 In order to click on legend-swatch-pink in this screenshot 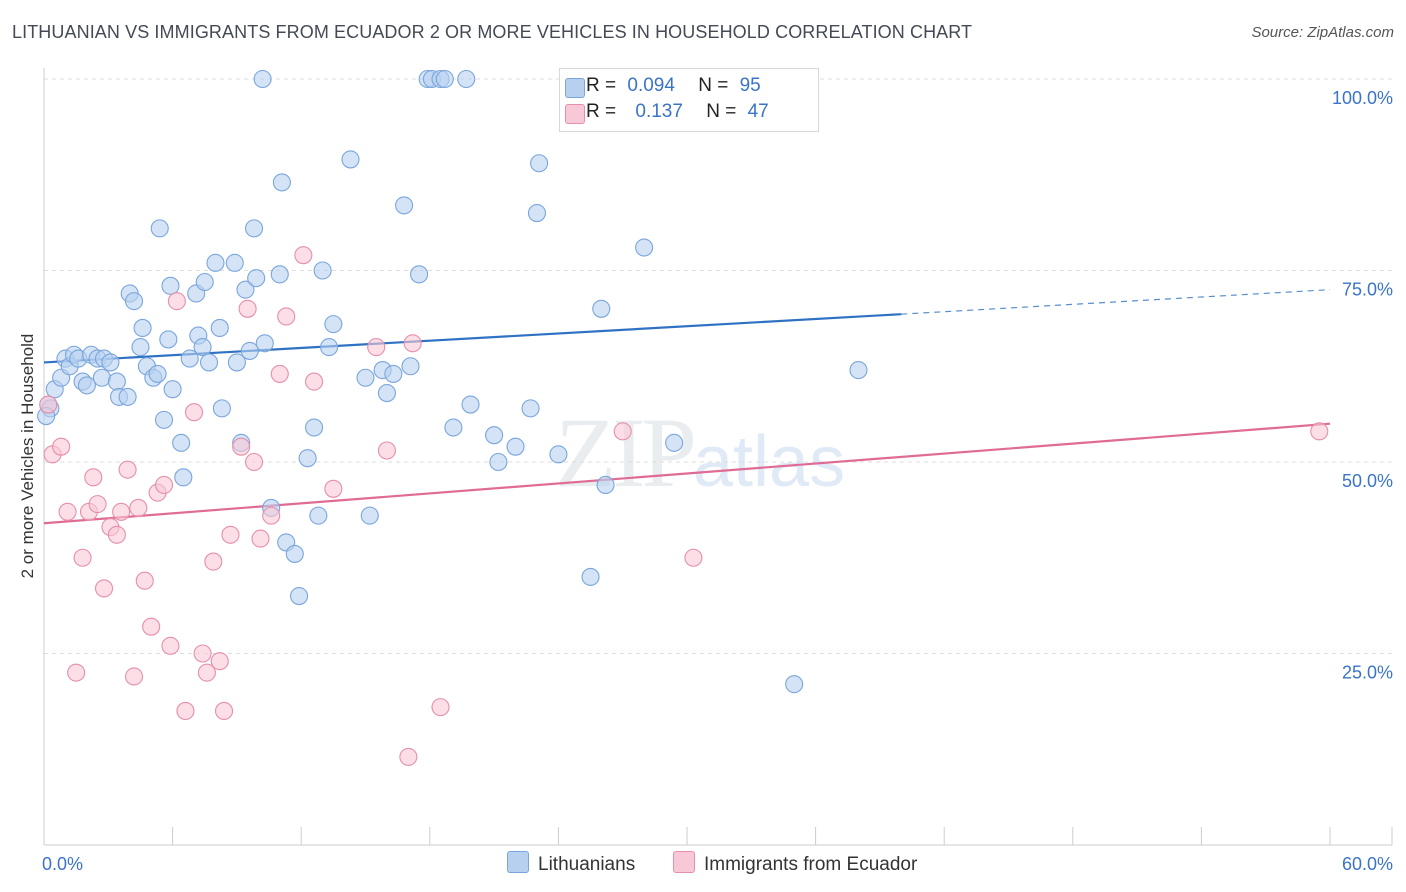, I will do `click(575, 114)`.